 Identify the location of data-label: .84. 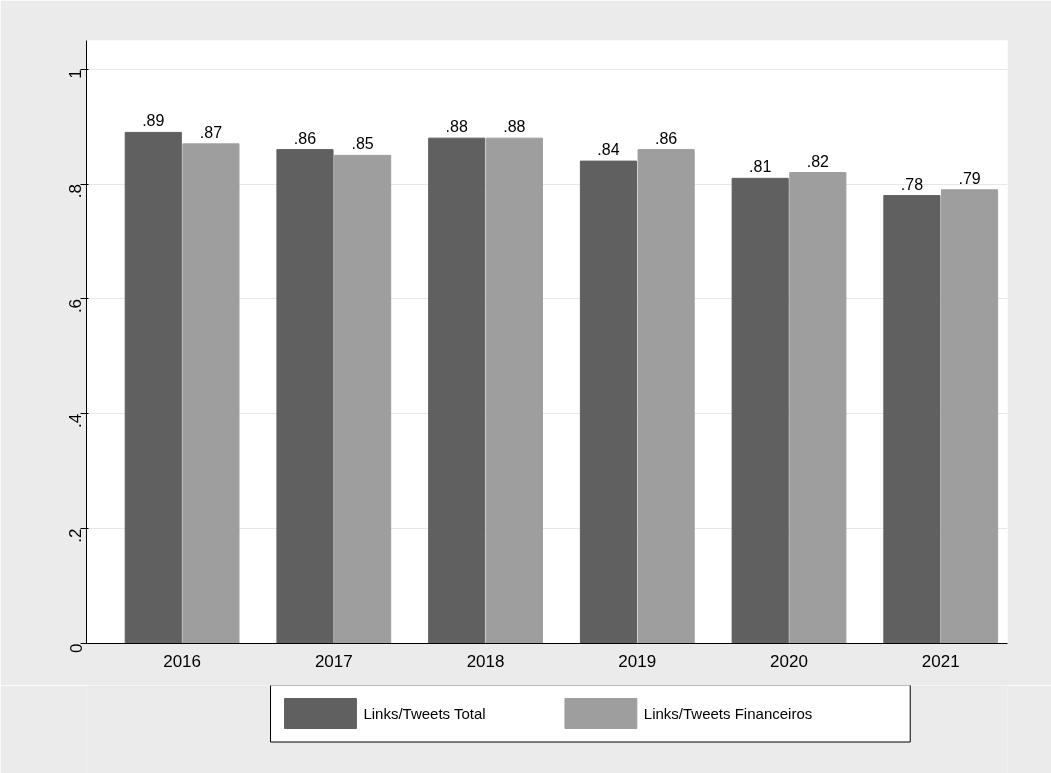
(608, 150).